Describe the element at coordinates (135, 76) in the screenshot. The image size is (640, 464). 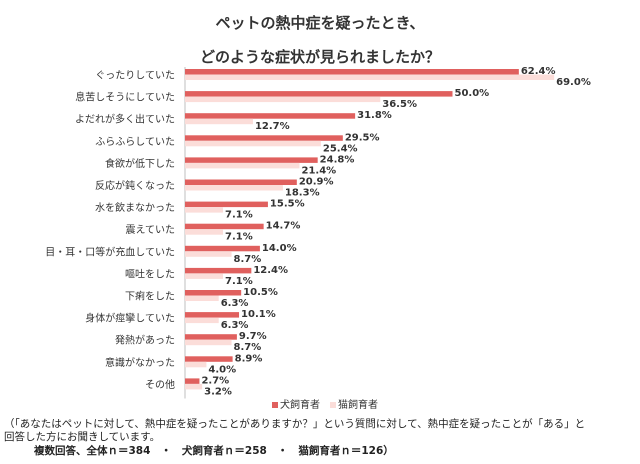
I see `category-label: ぐったりしていた` at that location.